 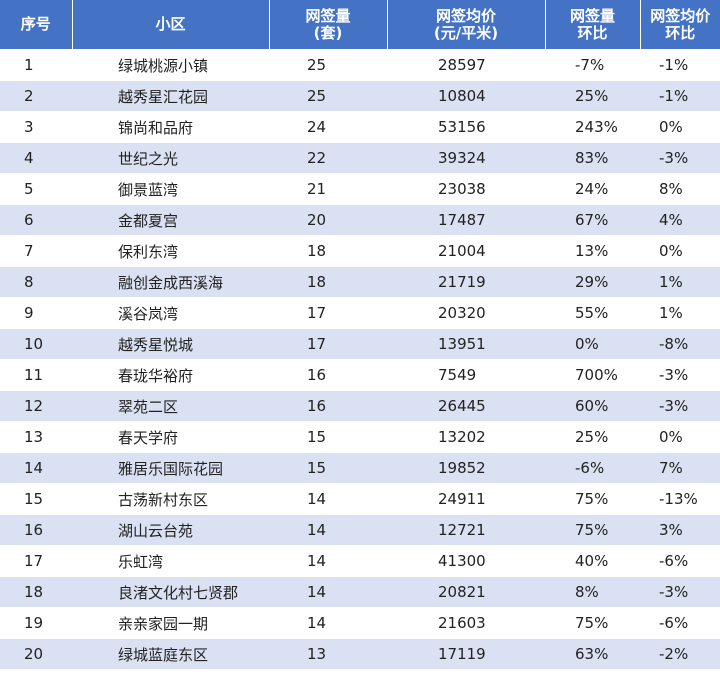 I want to click on table-row: 17 乐虹湾 14 41300 40% -6%, so click(x=360, y=561).